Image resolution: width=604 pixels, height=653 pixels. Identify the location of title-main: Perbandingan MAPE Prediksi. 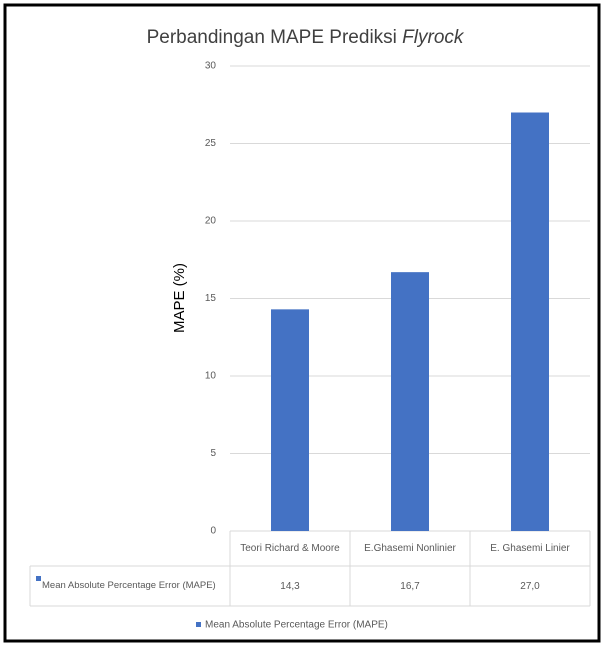
(272, 37).